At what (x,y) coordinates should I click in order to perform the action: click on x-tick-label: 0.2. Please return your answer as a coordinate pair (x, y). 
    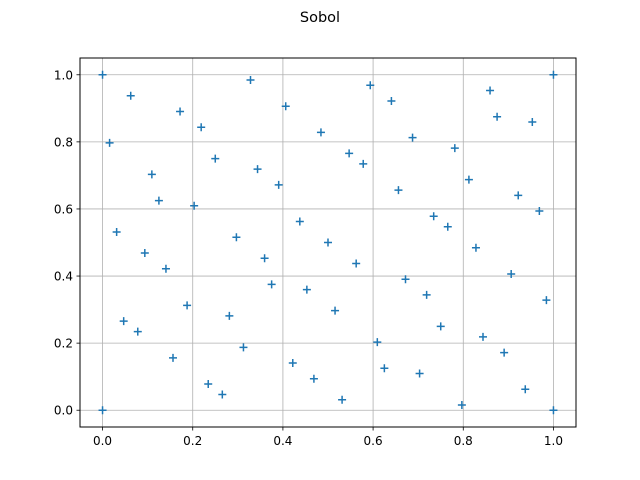
    Looking at the image, I should click on (192, 441).